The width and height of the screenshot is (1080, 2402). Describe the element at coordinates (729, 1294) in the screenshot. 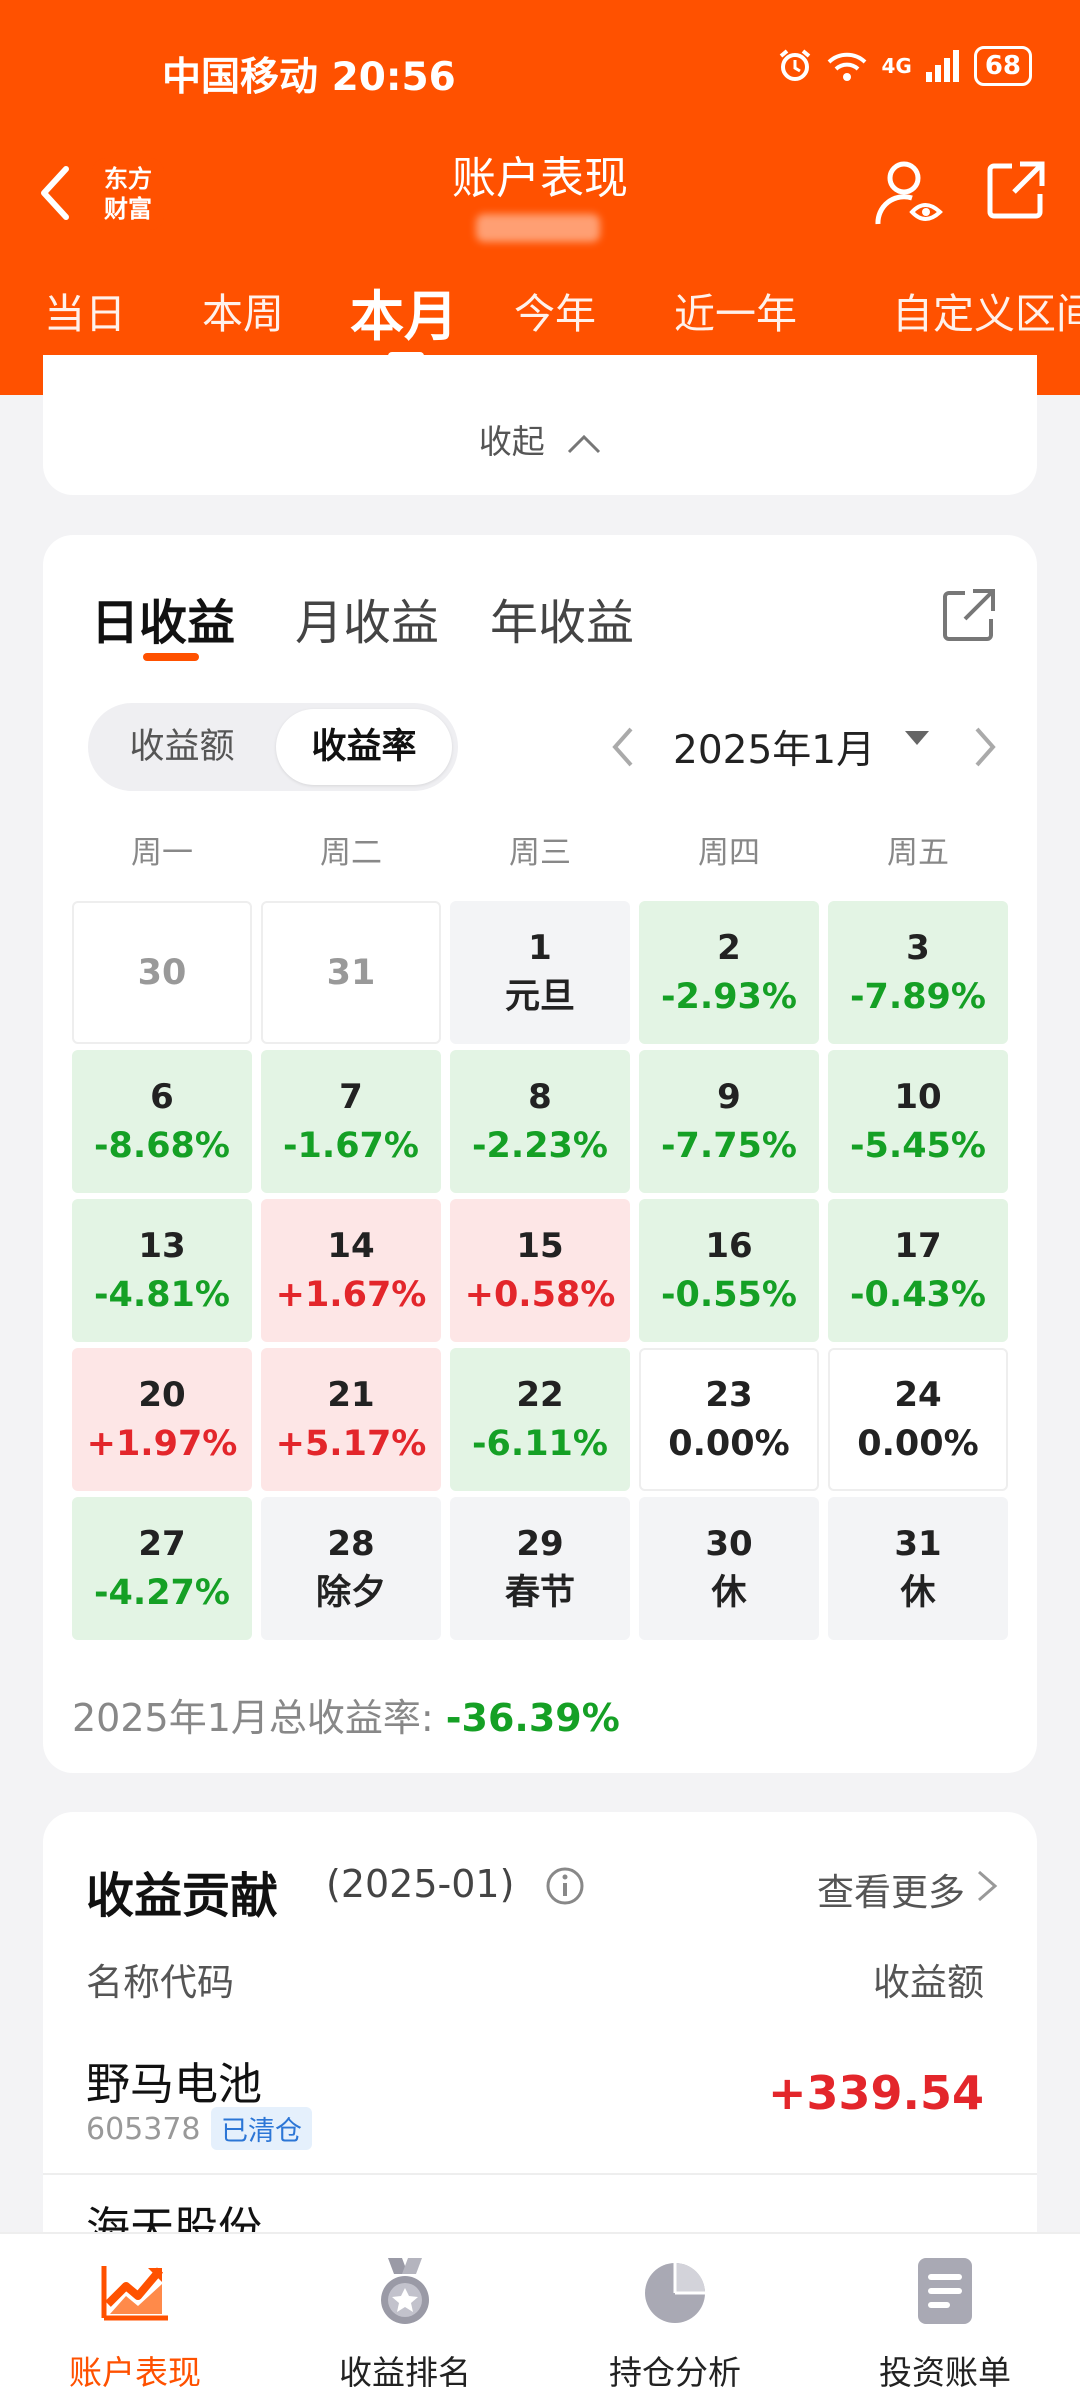

I see `calendar-day-value: -0.55%` at that location.